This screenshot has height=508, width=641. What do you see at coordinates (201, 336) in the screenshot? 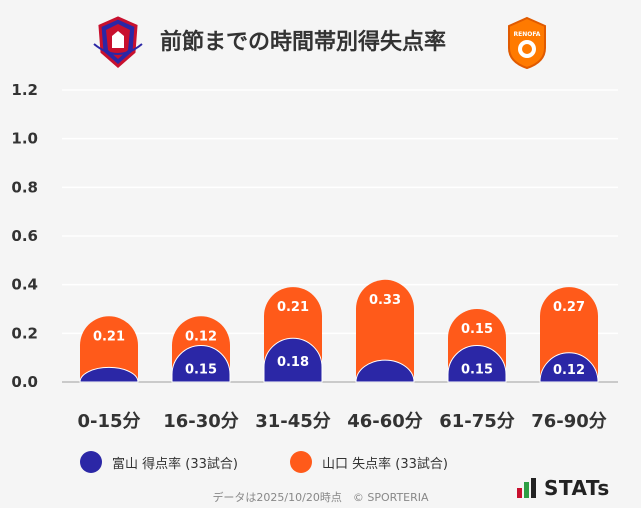
I see `data-label-away: 0.12` at bounding box center [201, 336].